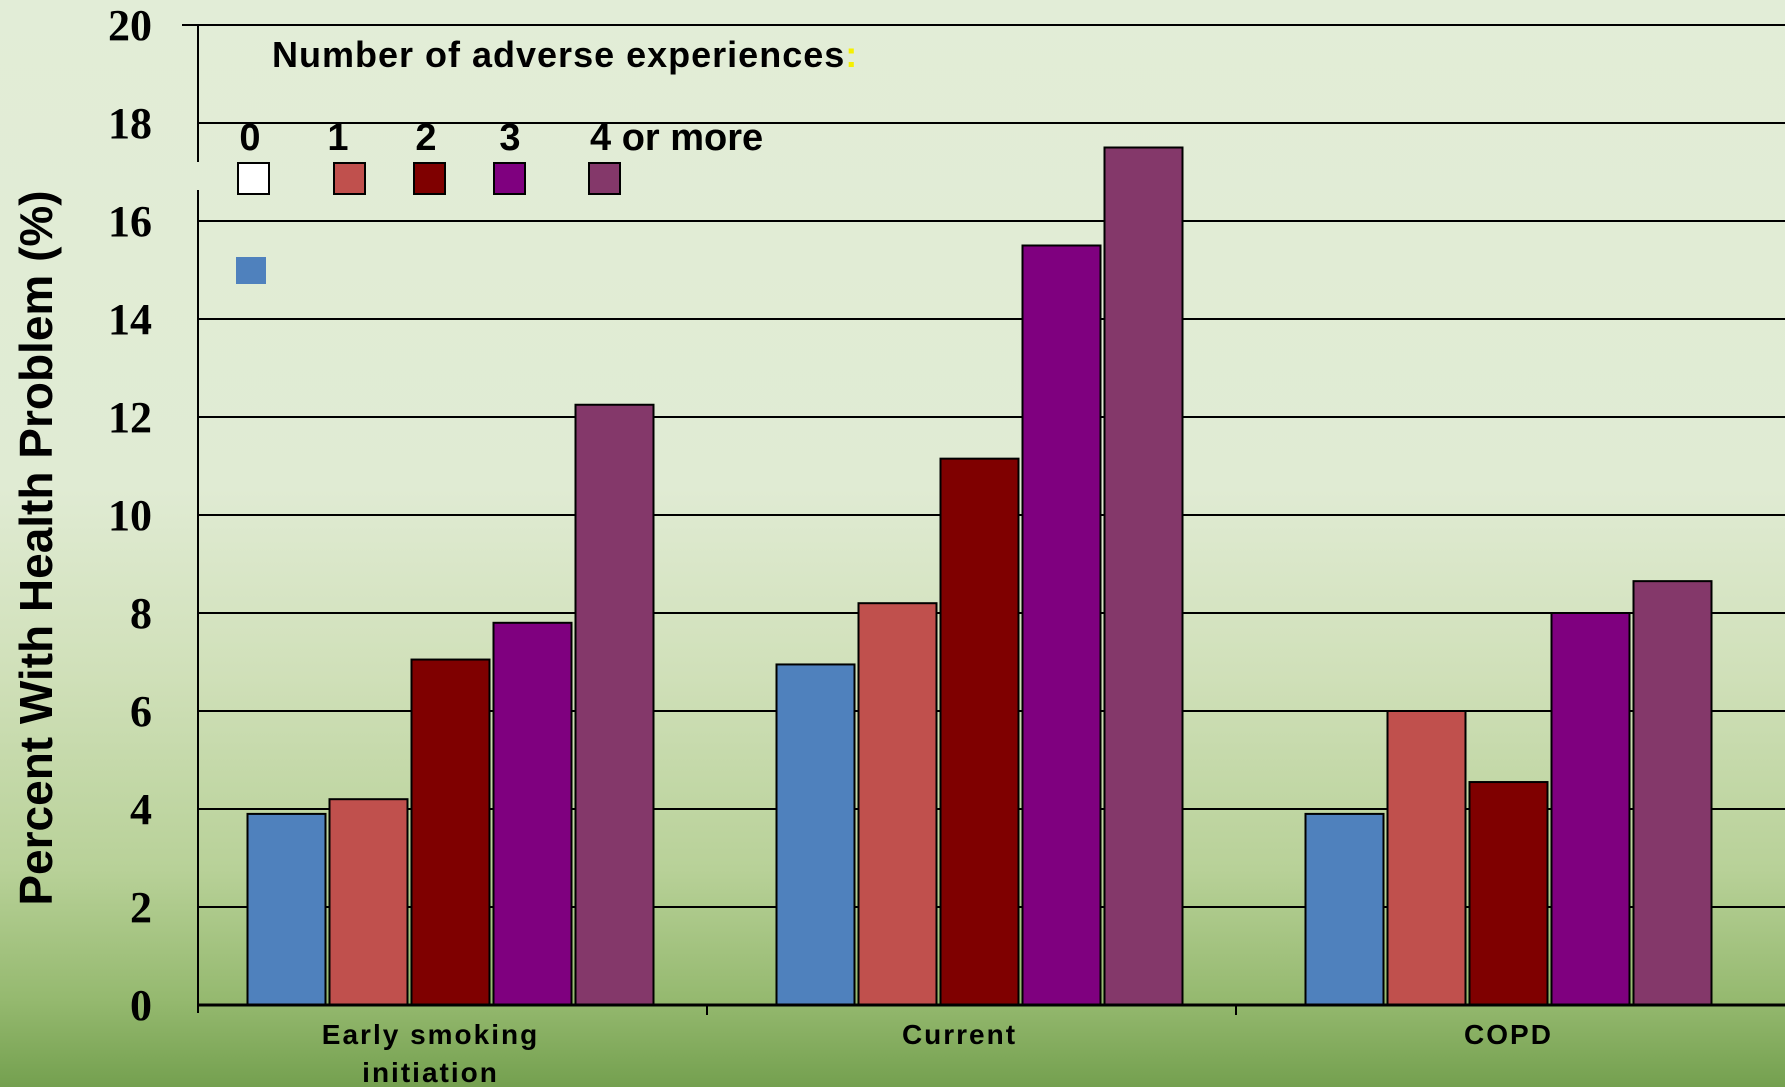 The height and width of the screenshot is (1087, 1785). I want to click on x-tick-label: initiation, so click(430, 1072).